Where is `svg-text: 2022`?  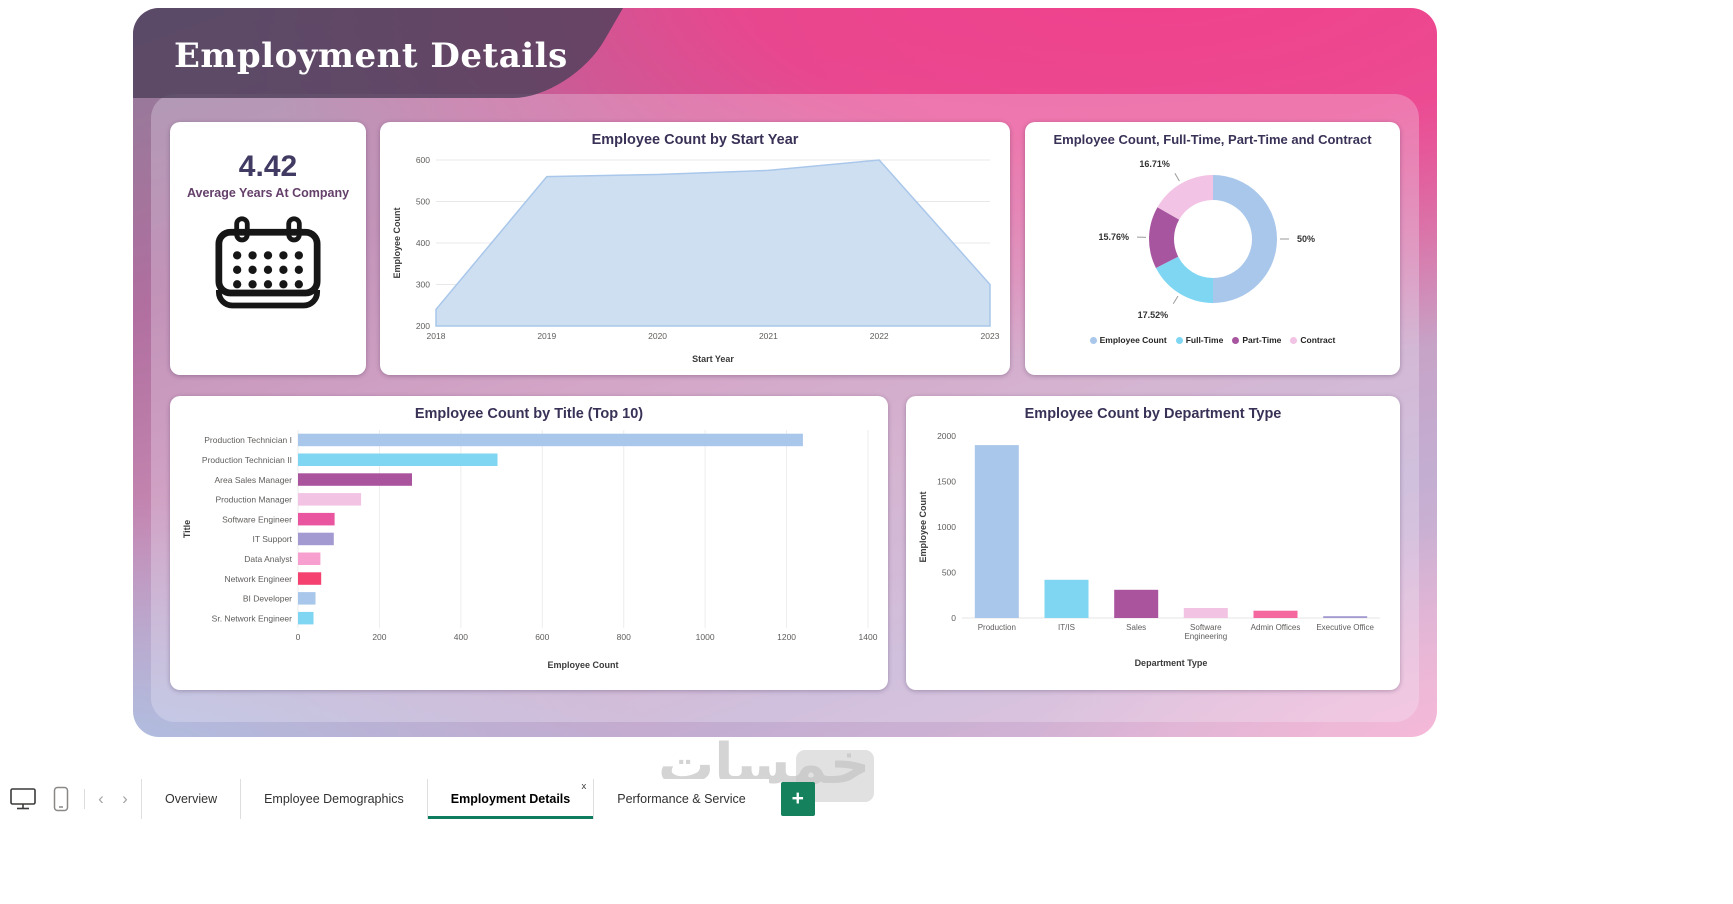
svg-text: 2022 is located at coordinates (879, 336).